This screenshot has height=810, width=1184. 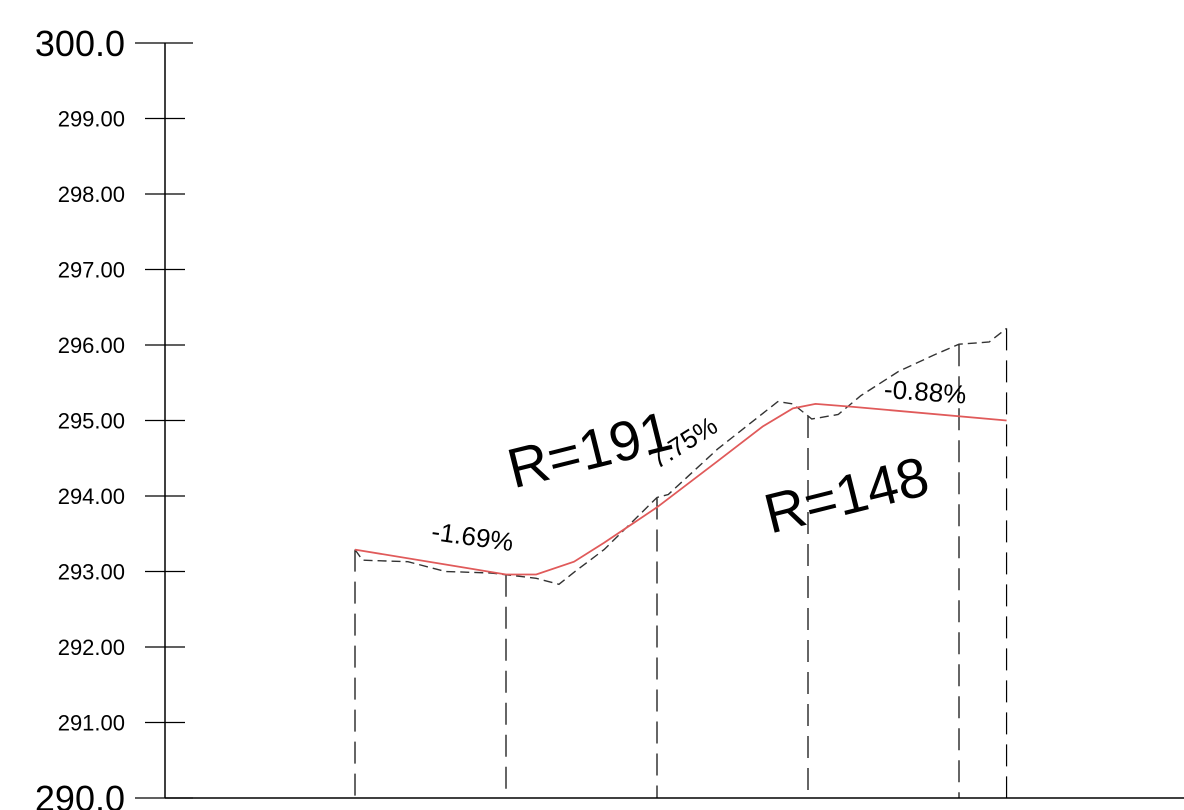 I want to click on grade-label: -0.88%, so click(x=925, y=392).